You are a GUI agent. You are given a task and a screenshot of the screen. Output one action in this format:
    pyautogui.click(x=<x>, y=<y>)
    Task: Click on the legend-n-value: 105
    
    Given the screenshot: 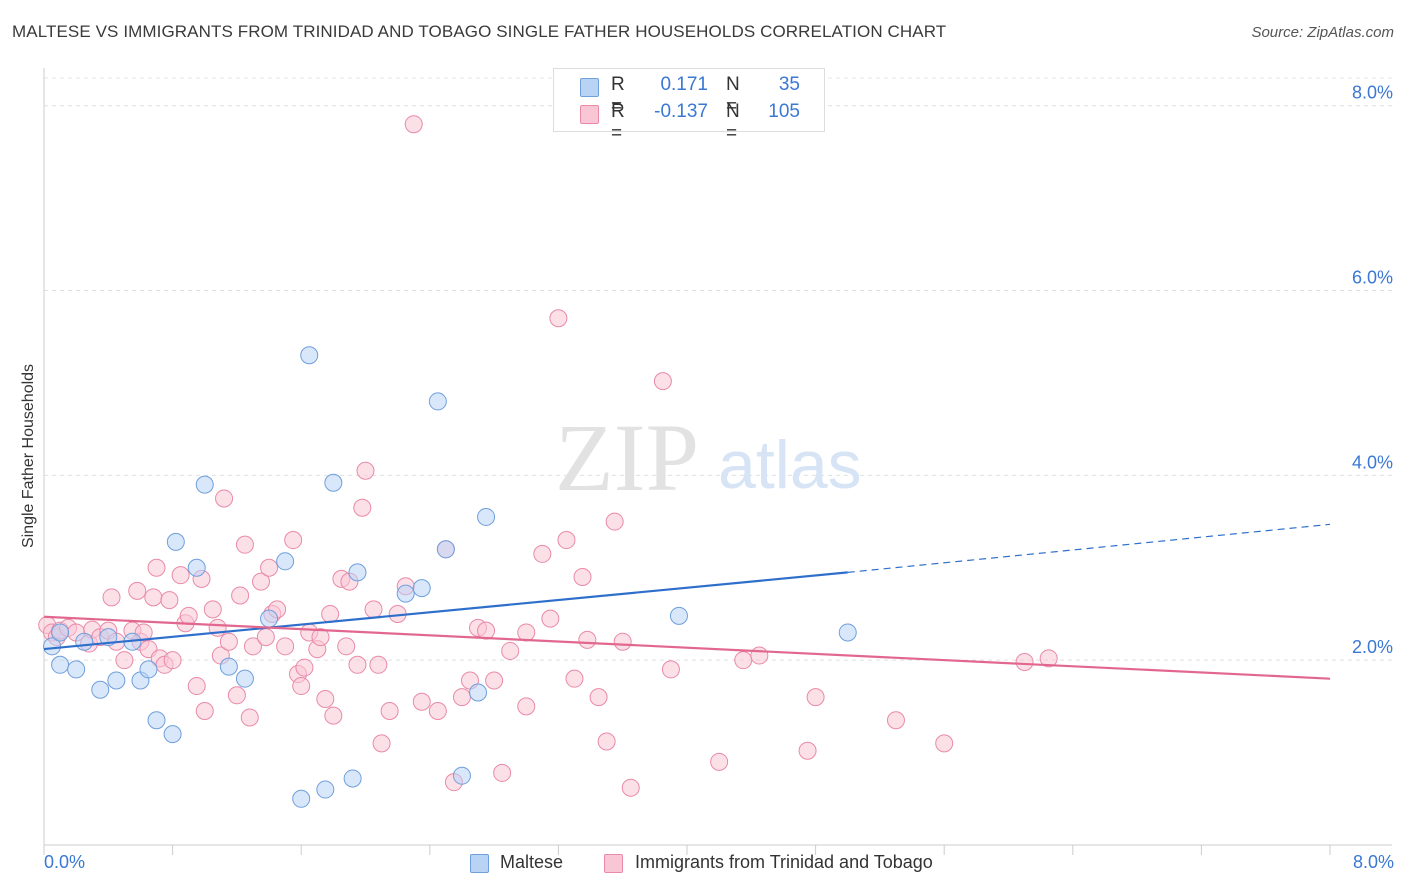 What is the action you would take?
    pyautogui.click(x=784, y=111)
    